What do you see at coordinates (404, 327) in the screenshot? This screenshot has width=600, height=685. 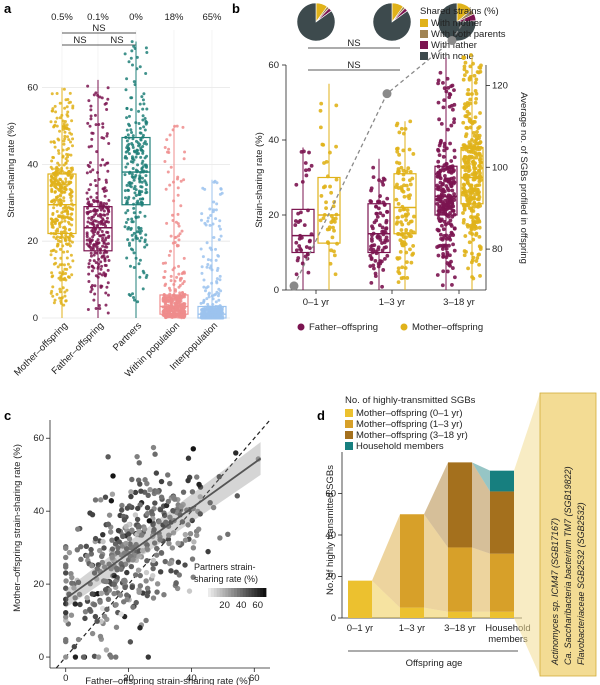 I see `legend-mother-marker` at bounding box center [404, 327].